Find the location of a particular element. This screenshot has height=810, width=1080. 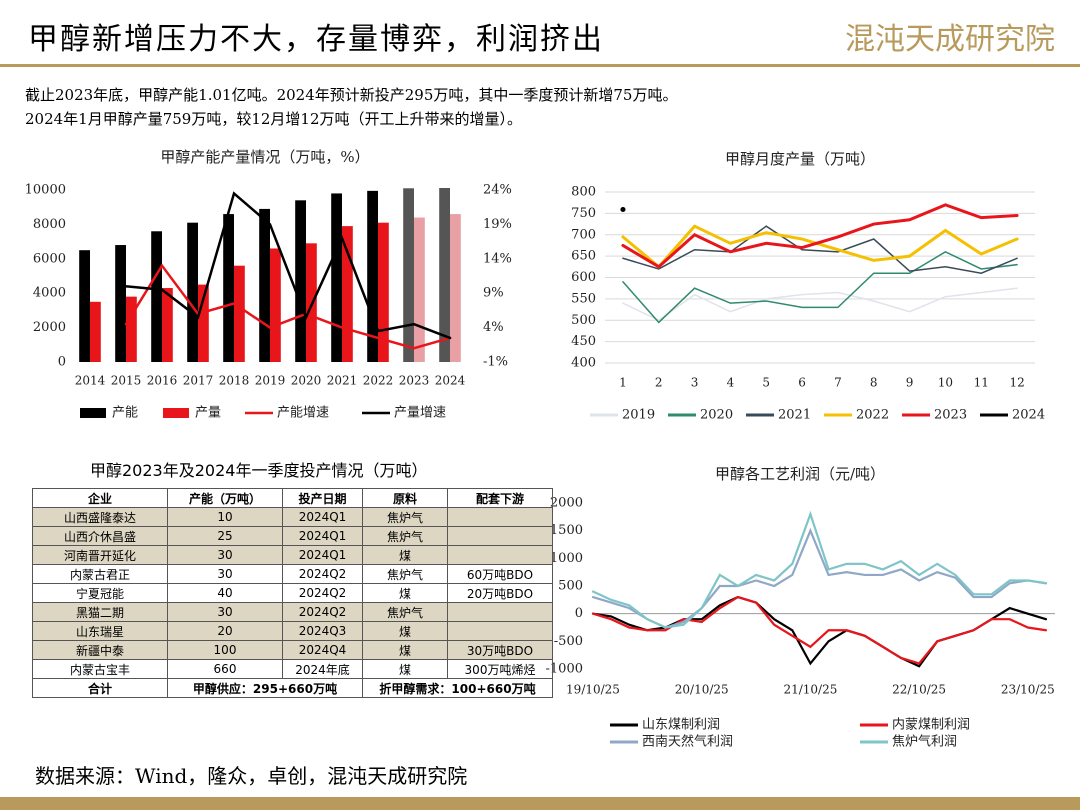

x-tick-label: 2018 is located at coordinates (234, 381).